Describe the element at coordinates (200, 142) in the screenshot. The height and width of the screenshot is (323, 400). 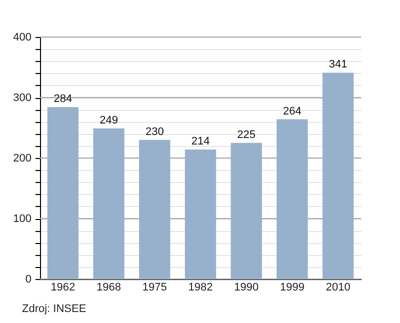
I see `data-label: 214` at that location.